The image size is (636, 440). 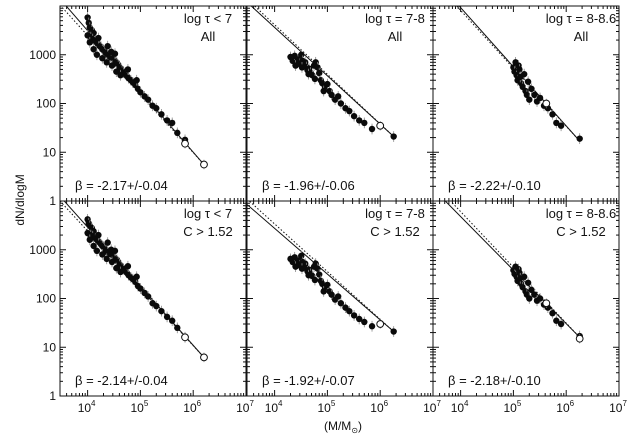 I want to click on x-tick-label: 10⁷, so click(x=245, y=407).